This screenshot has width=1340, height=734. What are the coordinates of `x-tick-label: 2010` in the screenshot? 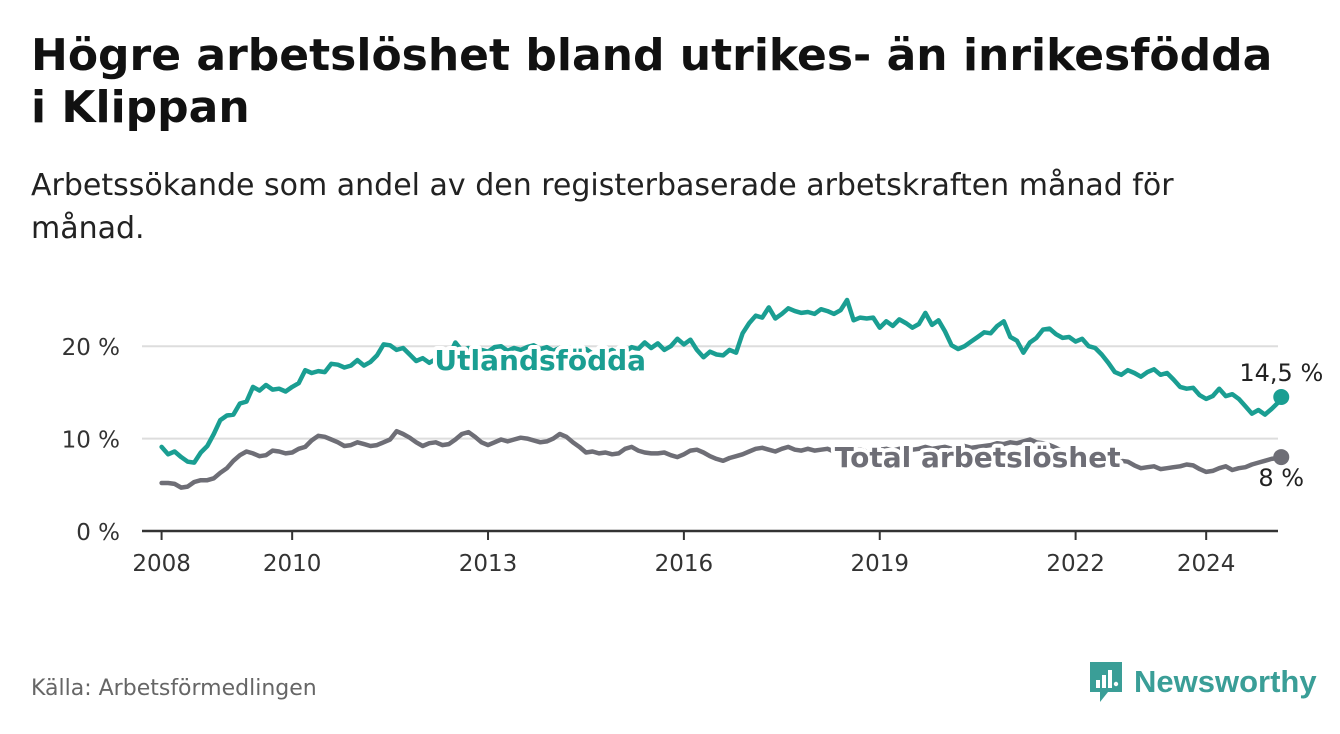 It's located at (292, 564).